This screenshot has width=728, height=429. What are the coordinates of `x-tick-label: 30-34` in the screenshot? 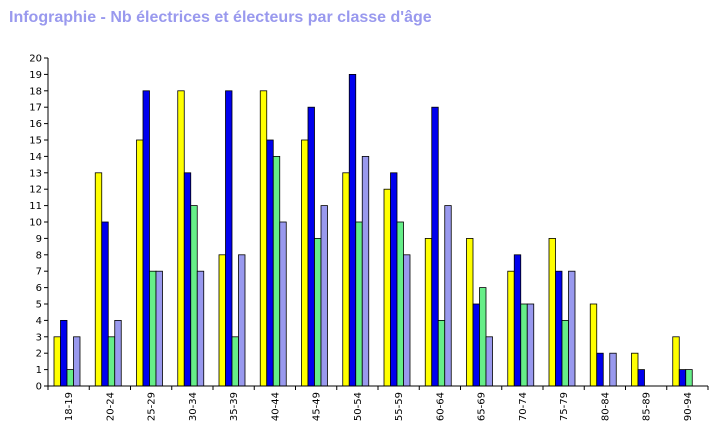 It's located at (193, 406).